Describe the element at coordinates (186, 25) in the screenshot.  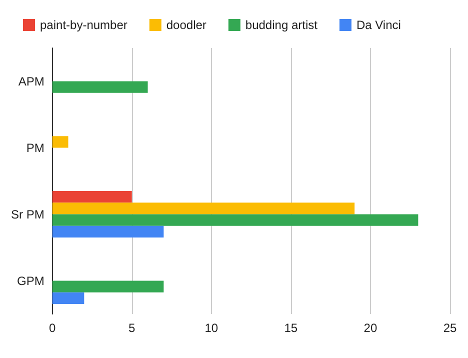
I see `legend-label: doodler` at that location.